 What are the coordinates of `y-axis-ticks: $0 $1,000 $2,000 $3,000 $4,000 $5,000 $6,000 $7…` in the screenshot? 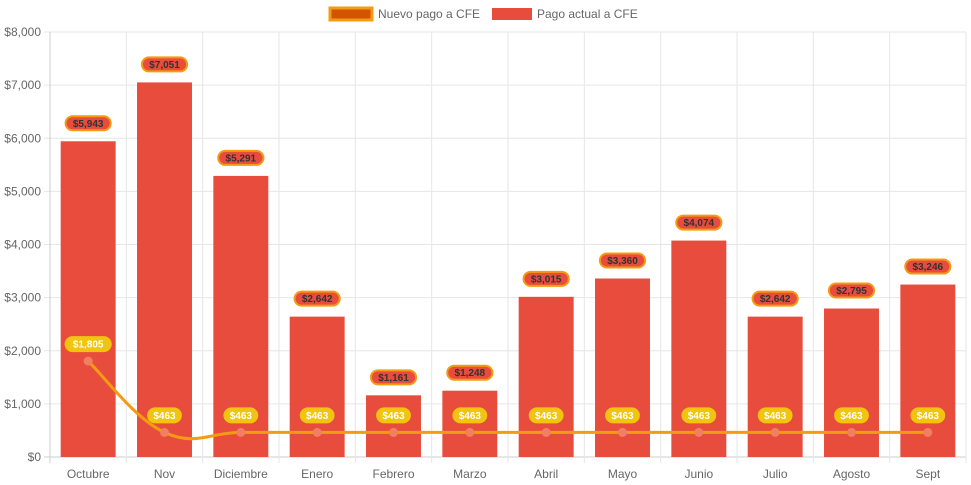 It's located at (22, 244).